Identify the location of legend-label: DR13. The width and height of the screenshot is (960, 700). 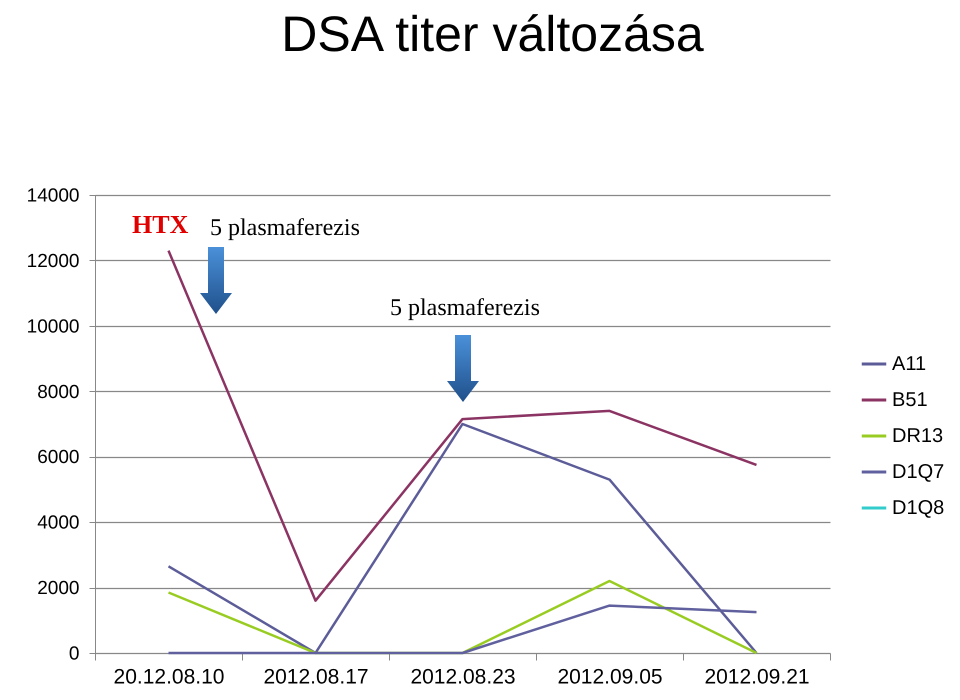
(918, 436).